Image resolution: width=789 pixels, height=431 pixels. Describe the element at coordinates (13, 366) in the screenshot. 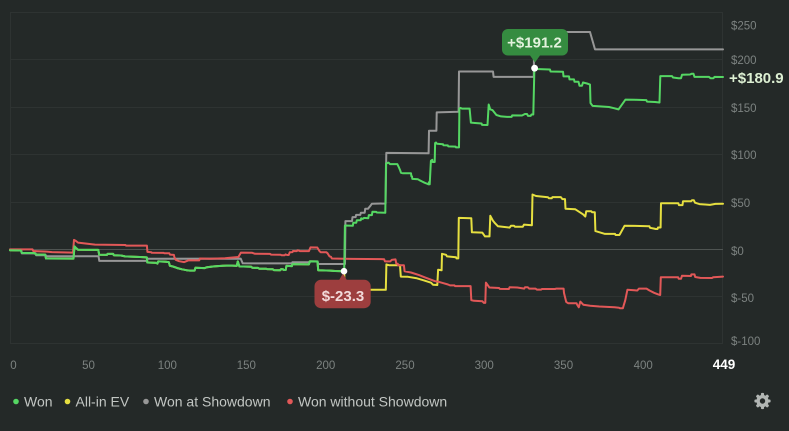

I see `svg-text: 0` at that location.